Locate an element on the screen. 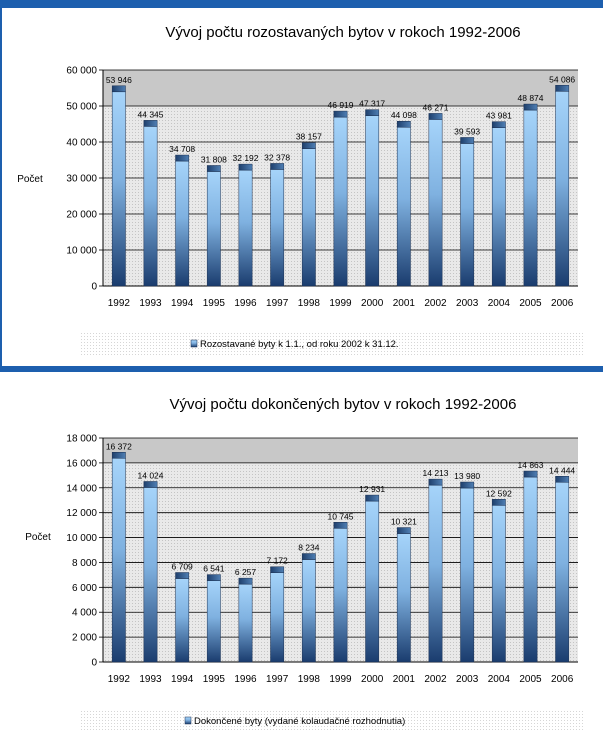  y-tick-label: 4 000 is located at coordinates (84, 613).